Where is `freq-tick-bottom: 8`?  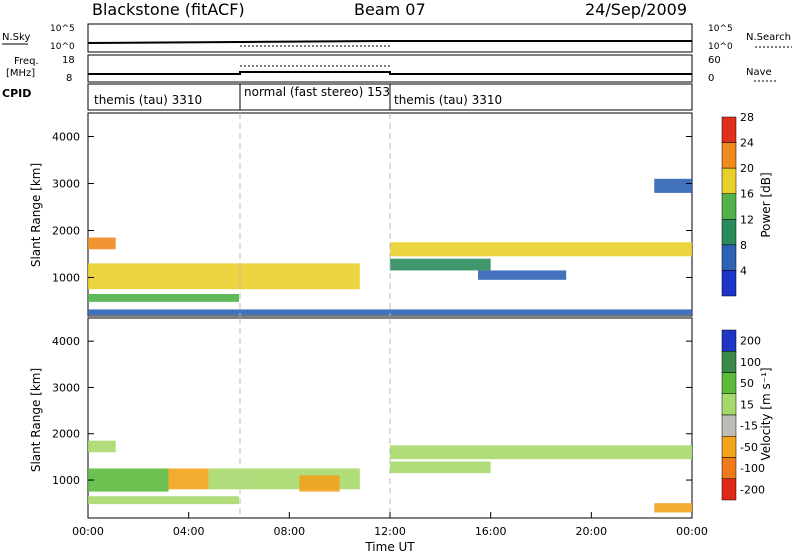
freq-tick-bottom: 8 is located at coordinates (69, 78).